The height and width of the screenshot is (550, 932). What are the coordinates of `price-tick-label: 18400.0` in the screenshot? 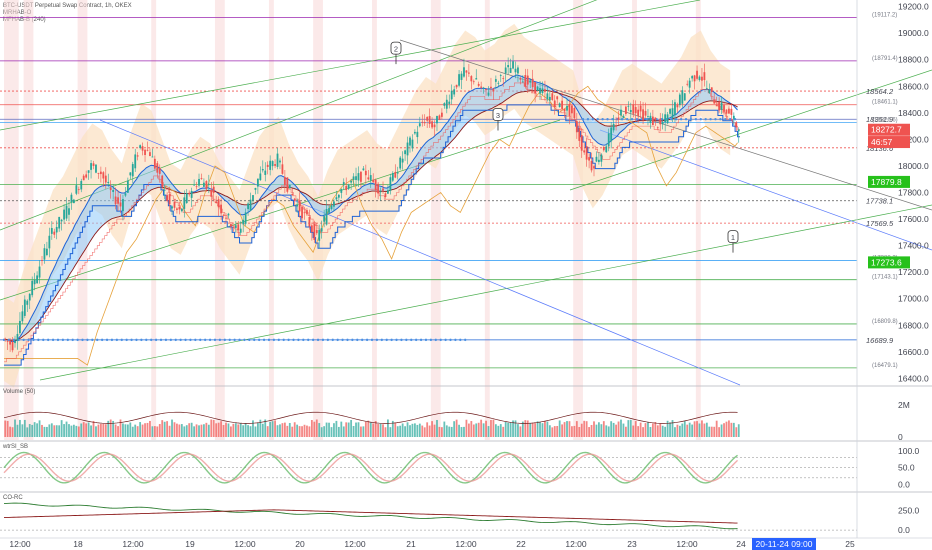 It's located at (913, 113).